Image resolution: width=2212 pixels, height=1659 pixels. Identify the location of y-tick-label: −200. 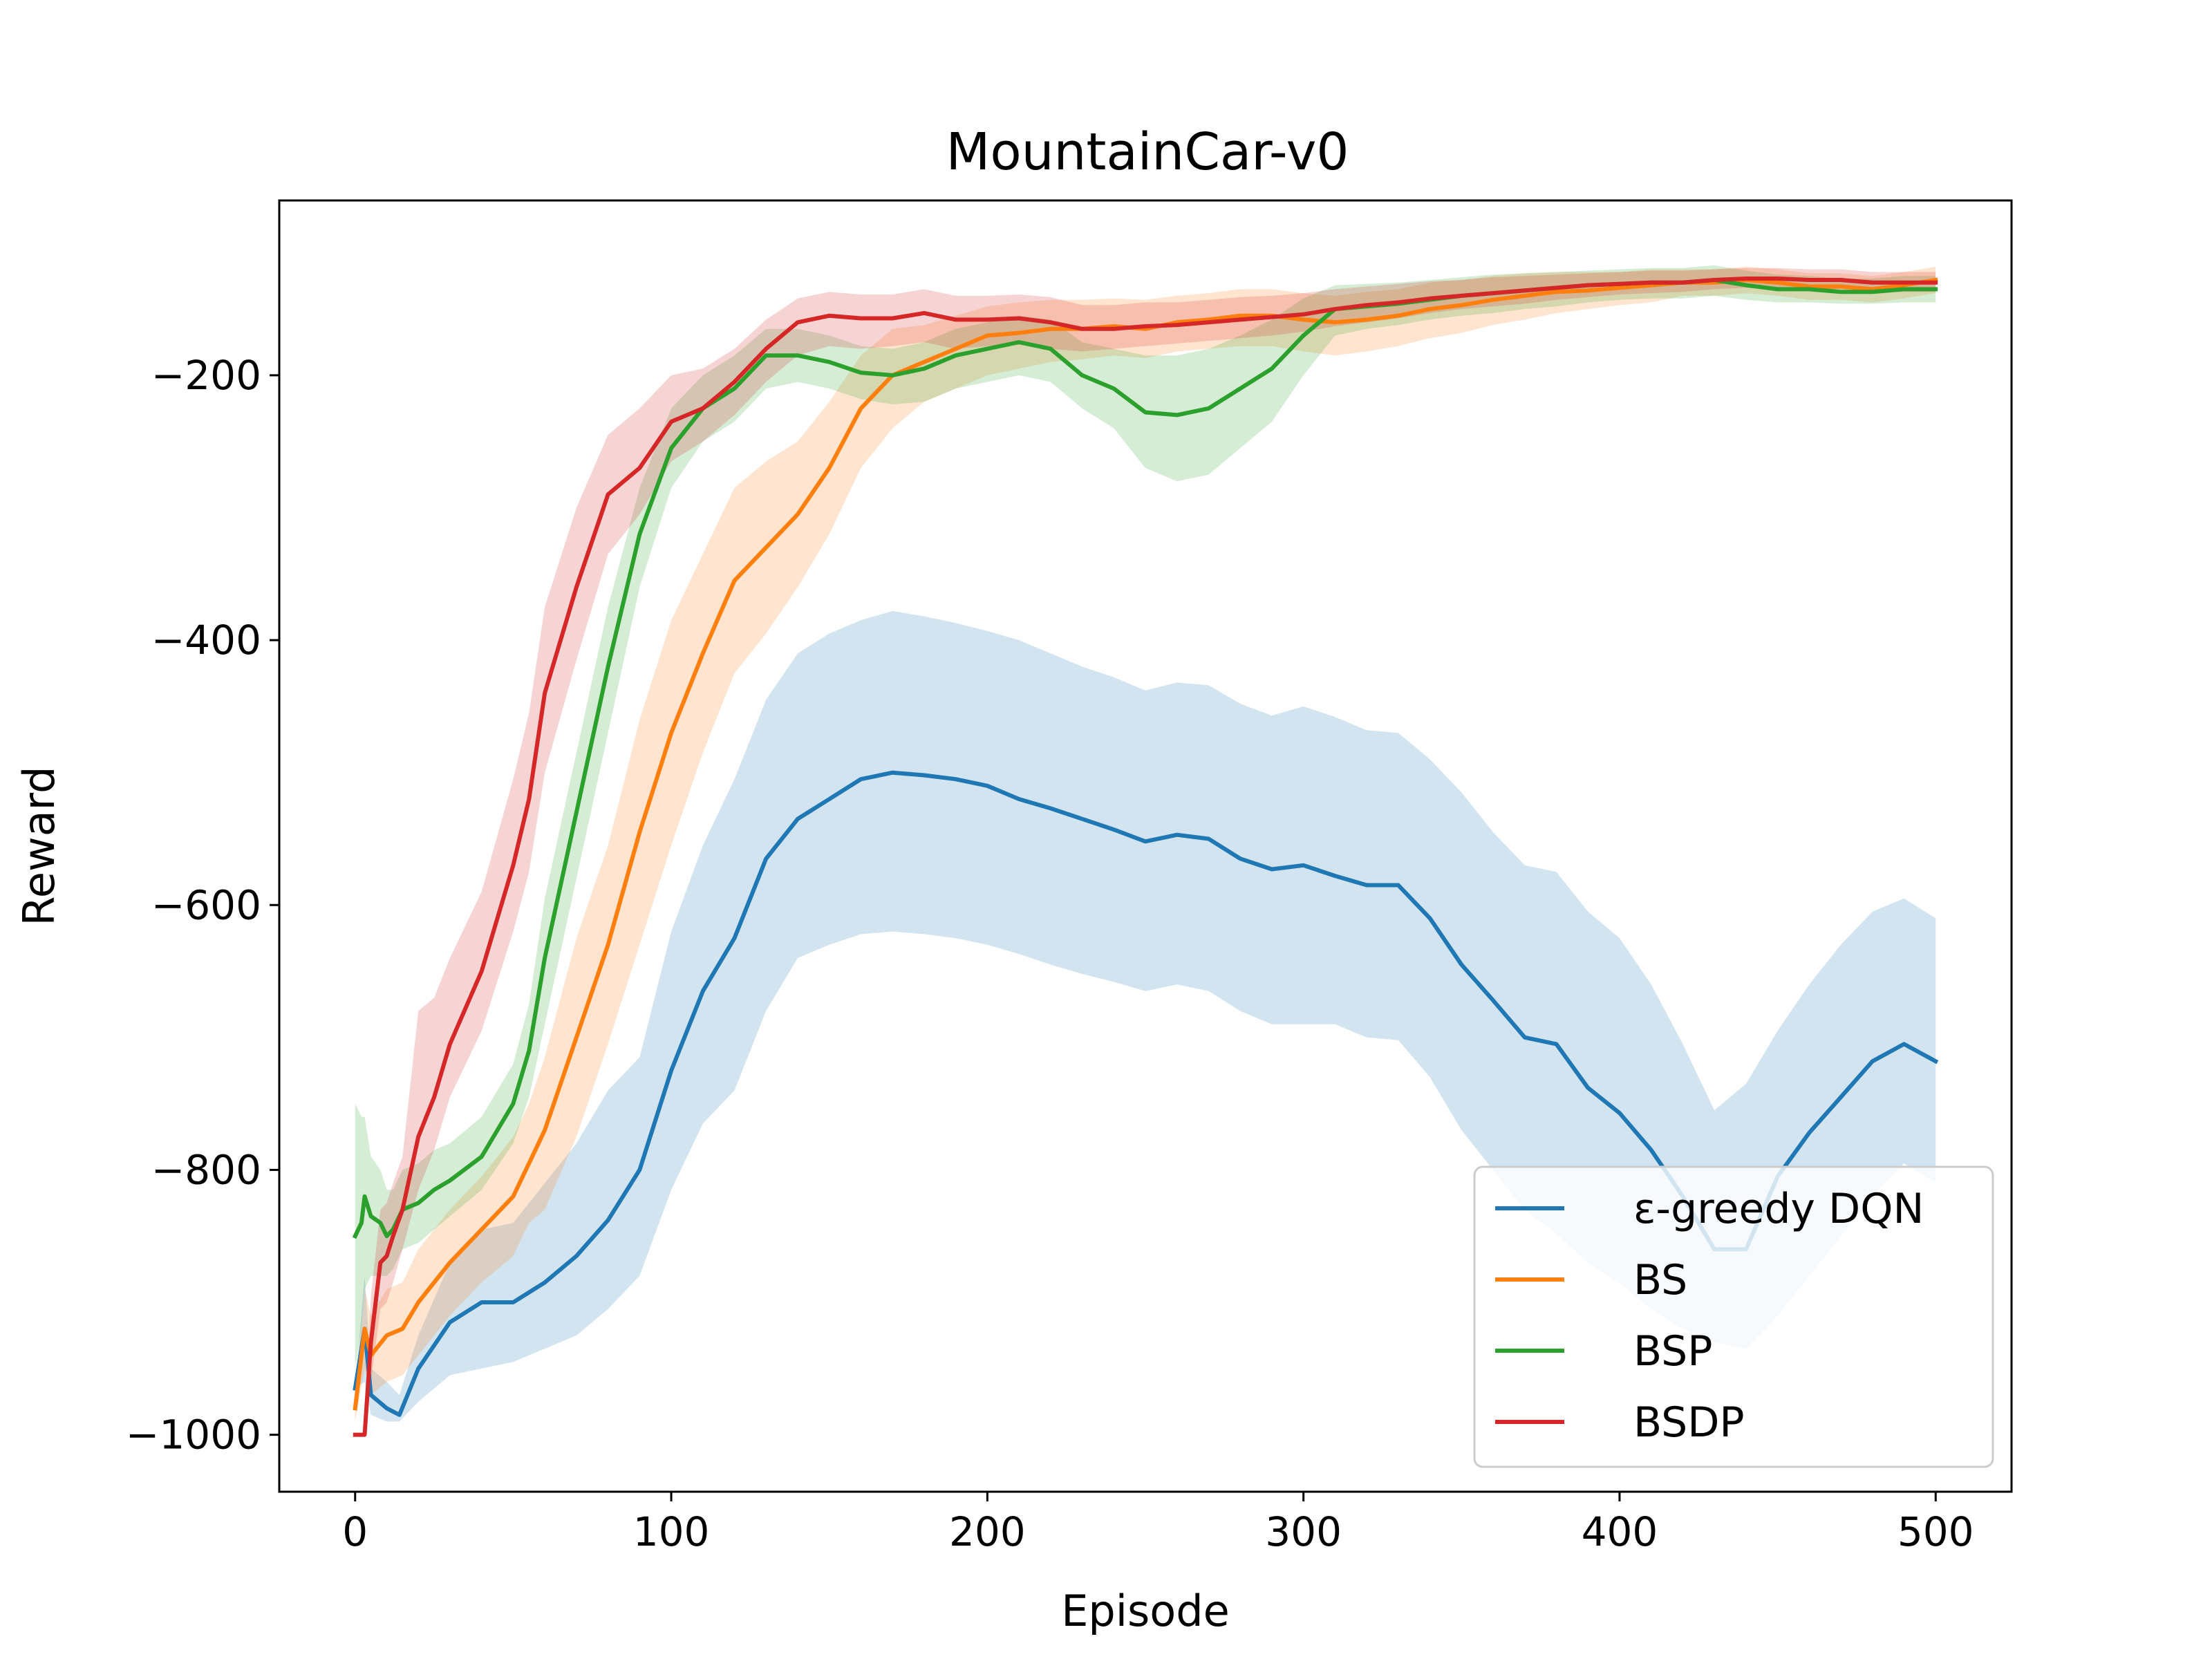
(206, 376).